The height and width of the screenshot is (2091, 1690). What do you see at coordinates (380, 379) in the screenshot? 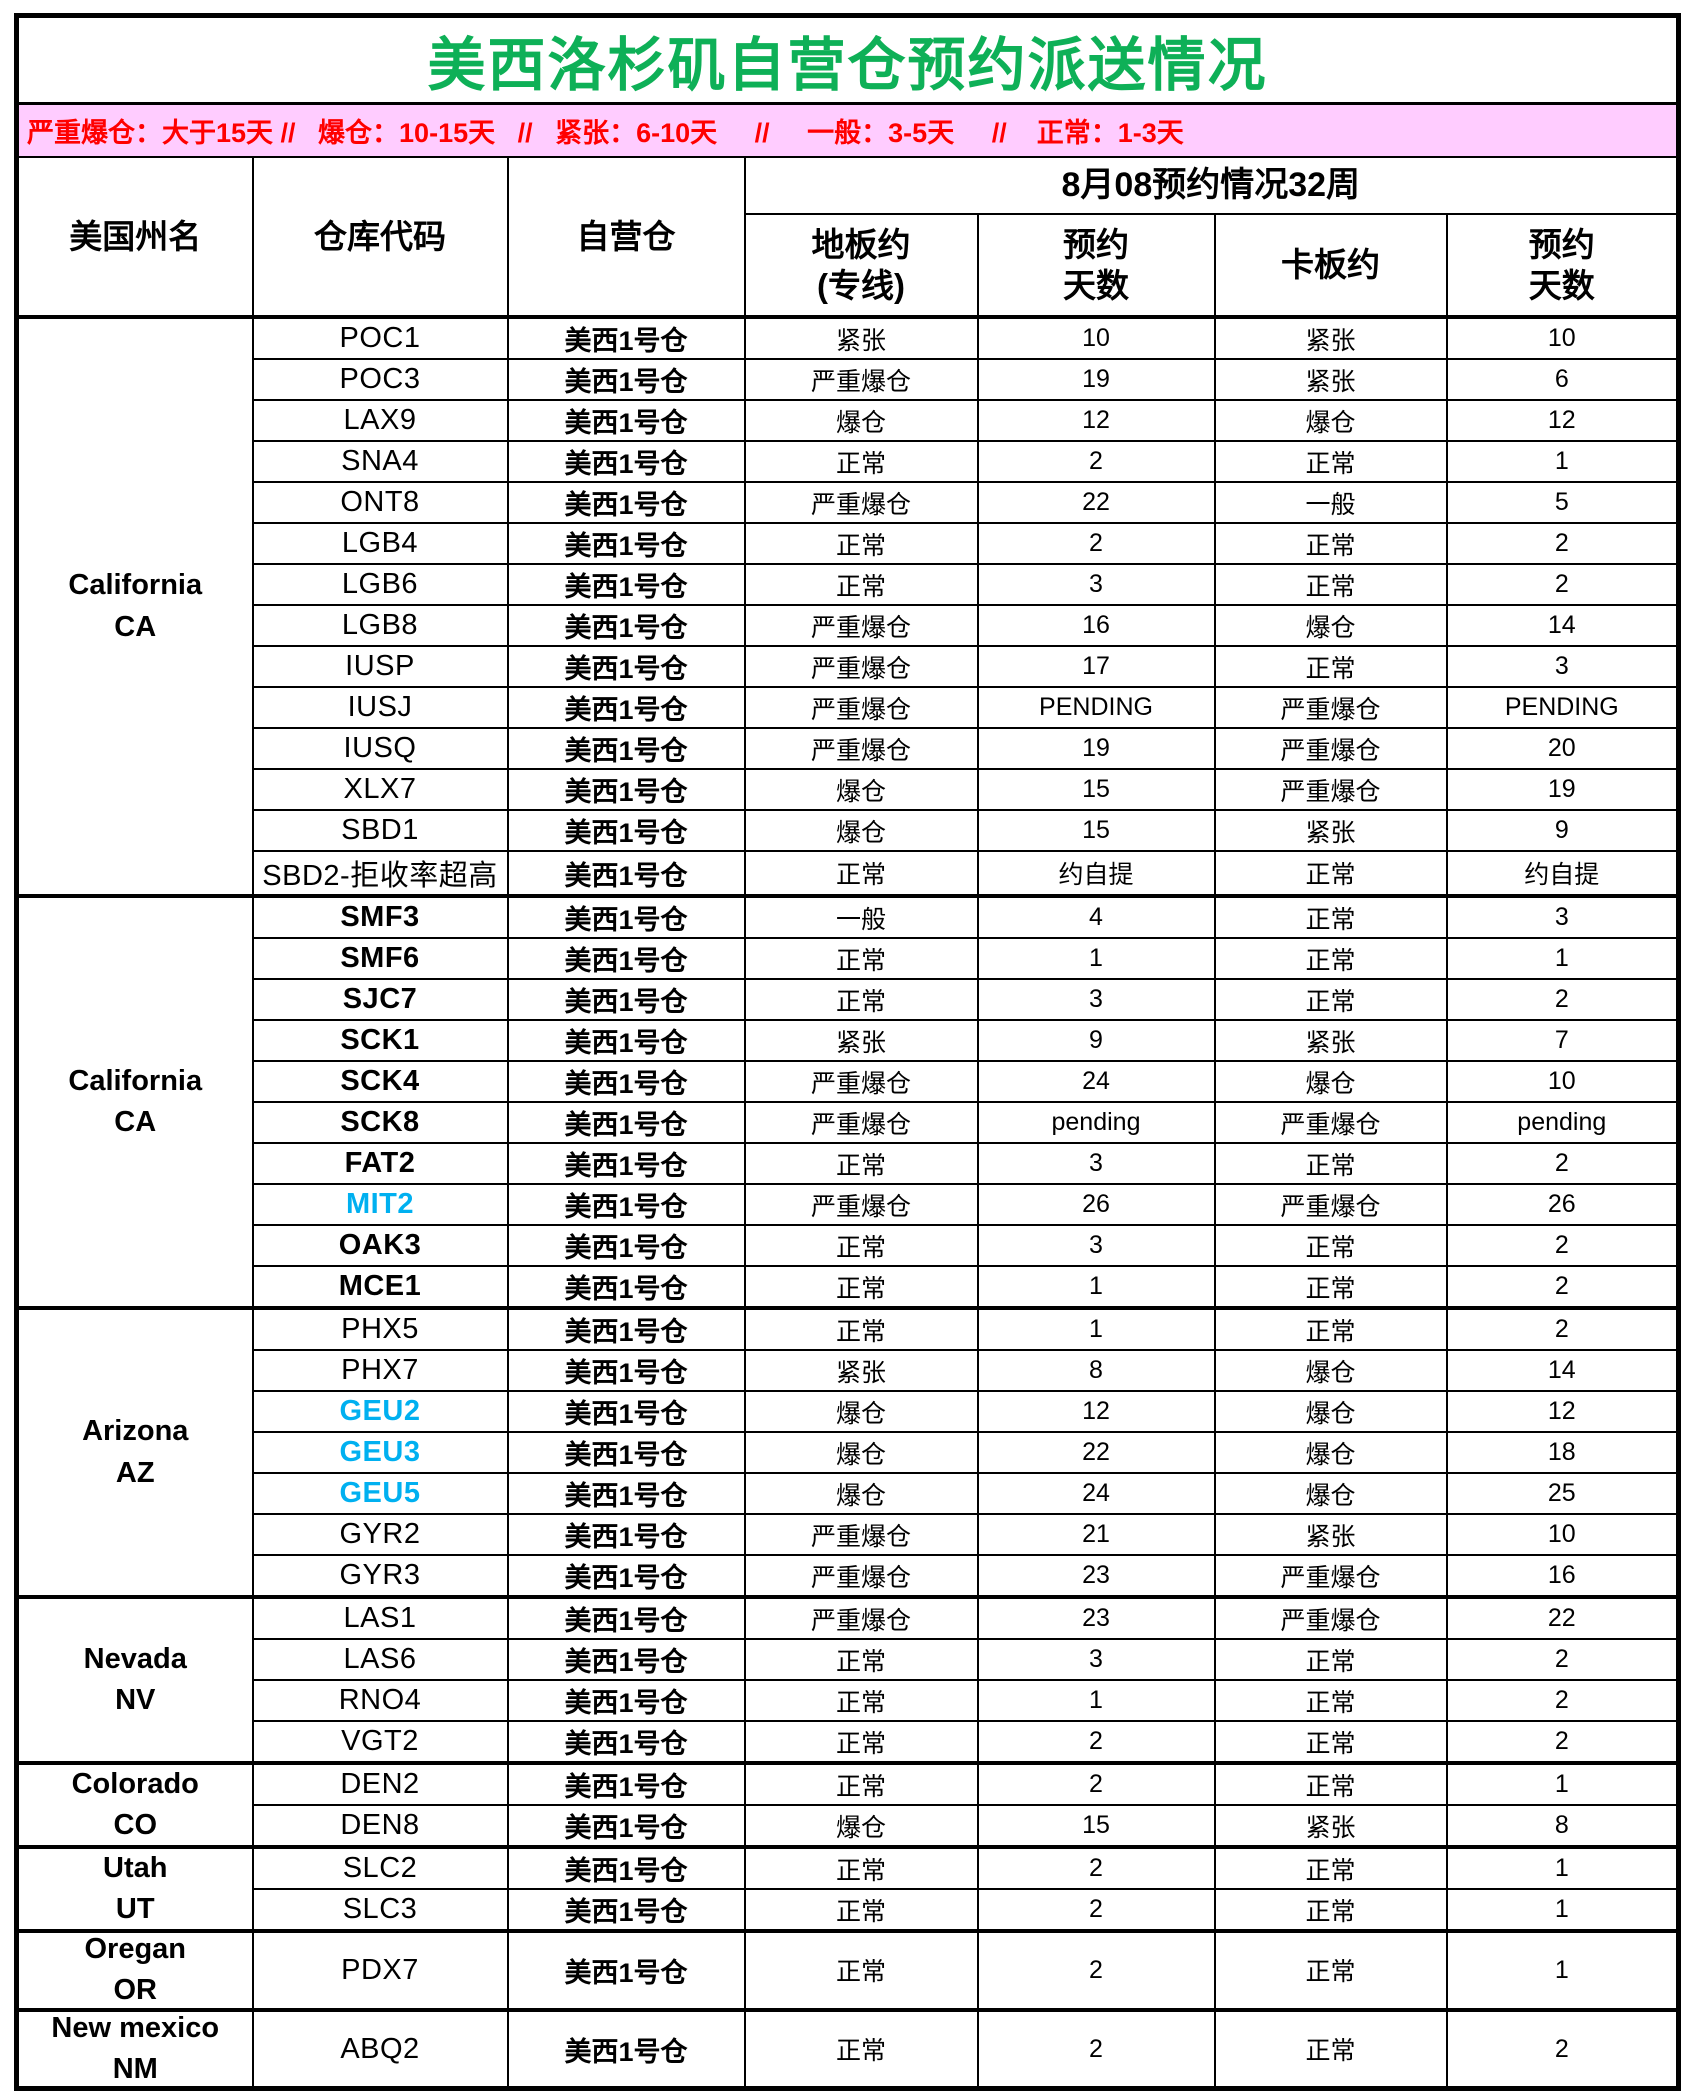
I see `warehouse-code-cell: POC3` at bounding box center [380, 379].